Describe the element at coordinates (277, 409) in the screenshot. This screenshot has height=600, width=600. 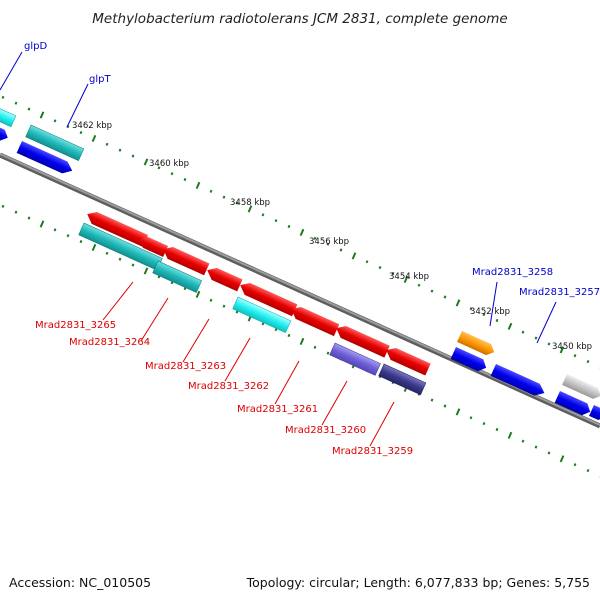
I see `gene-label-3261: Mrad2831_3261` at that location.